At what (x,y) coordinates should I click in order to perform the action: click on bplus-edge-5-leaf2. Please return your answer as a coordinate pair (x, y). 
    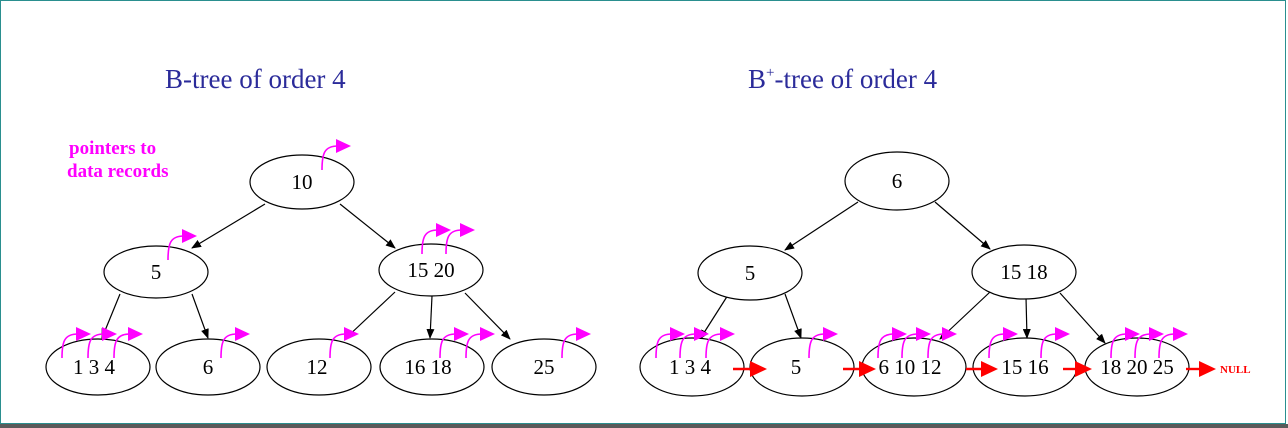
    Looking at the image, I should click on (793, 316).